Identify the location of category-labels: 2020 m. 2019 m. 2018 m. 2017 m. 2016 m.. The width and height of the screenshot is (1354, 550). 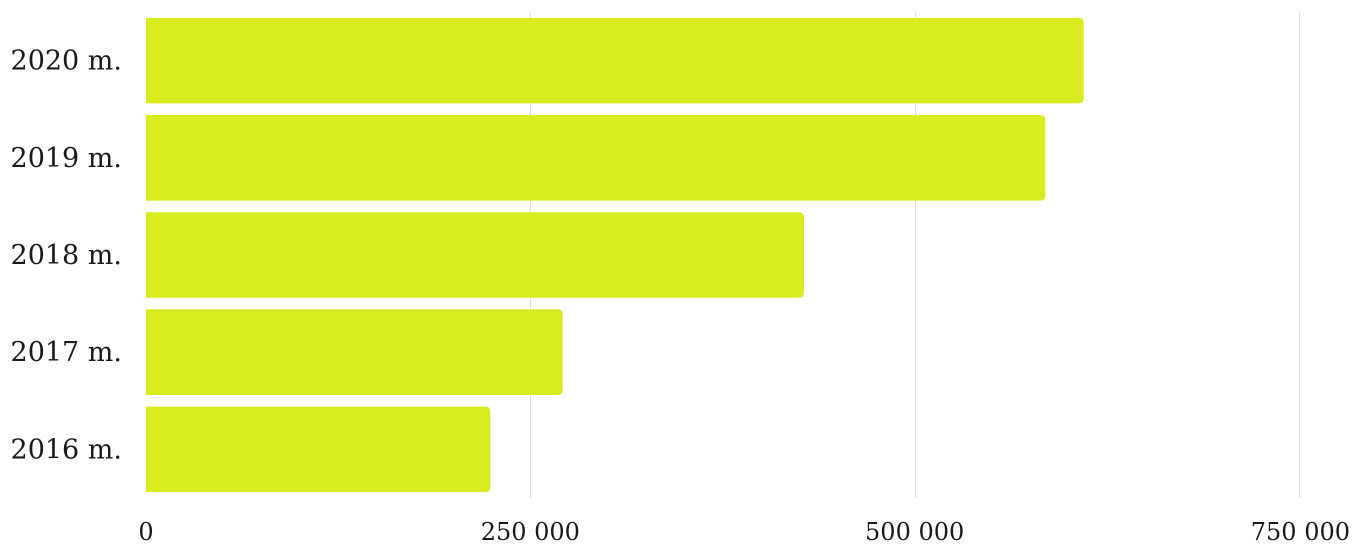
(66, 256).